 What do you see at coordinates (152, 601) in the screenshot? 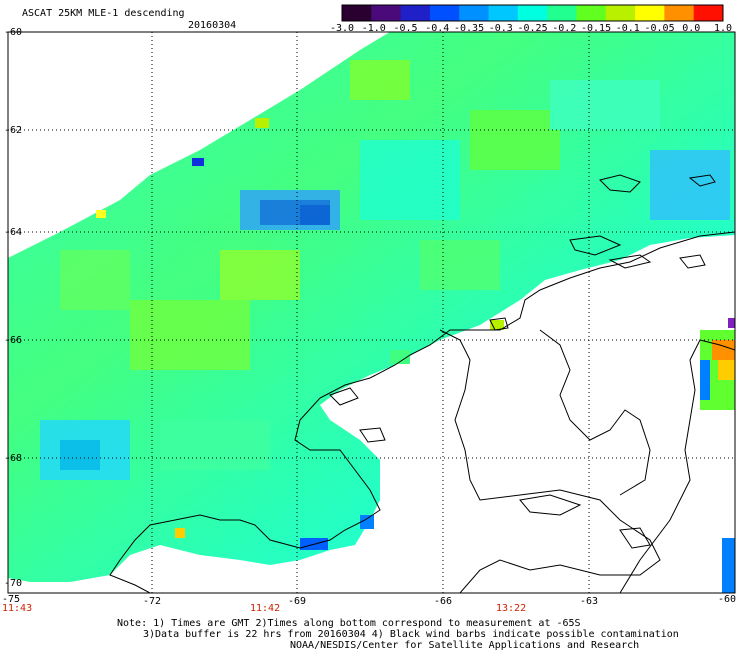
I see `lon-label: -72` at bounding box center [152, 601].